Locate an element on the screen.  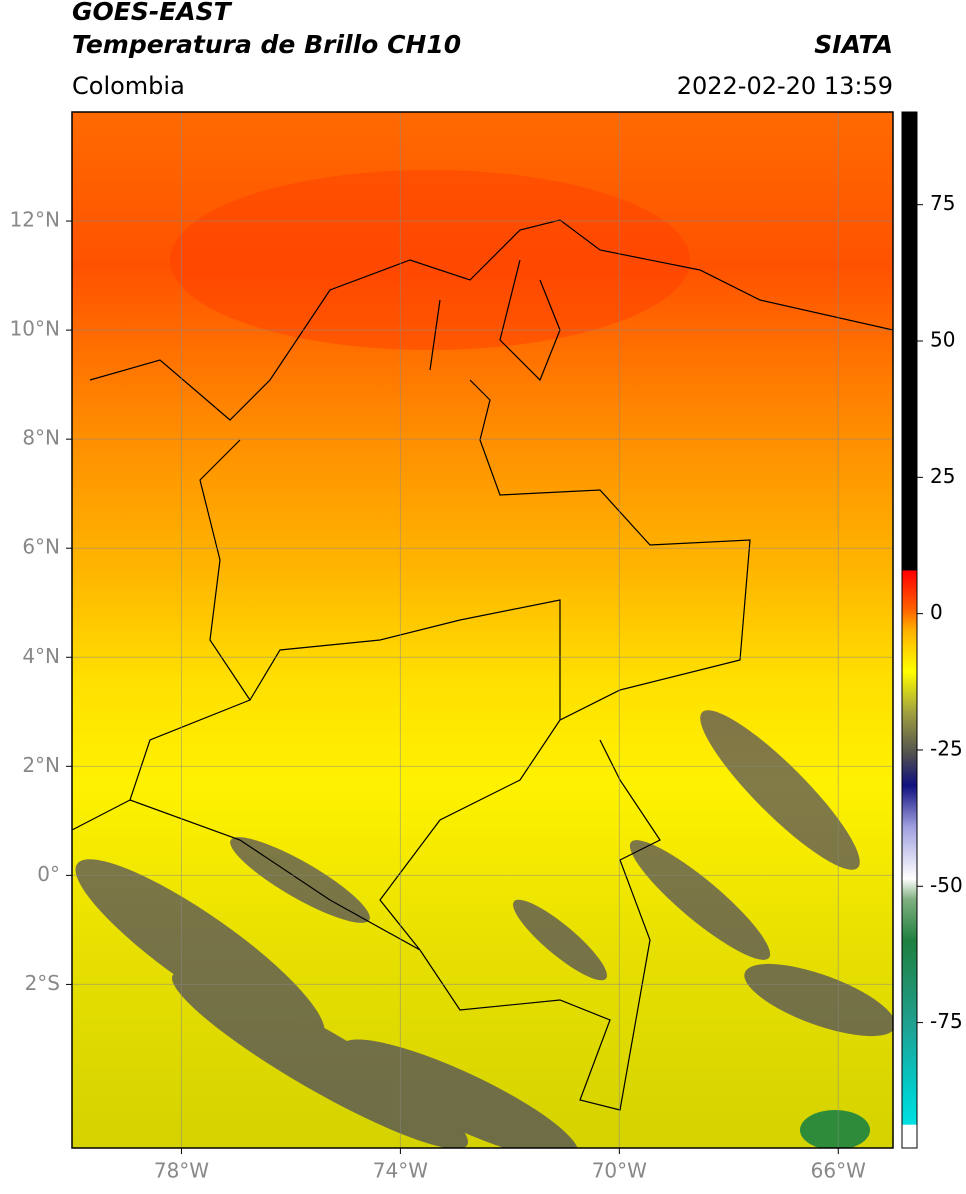
y-tick-label: 0° is located at coordinates (48, 874).